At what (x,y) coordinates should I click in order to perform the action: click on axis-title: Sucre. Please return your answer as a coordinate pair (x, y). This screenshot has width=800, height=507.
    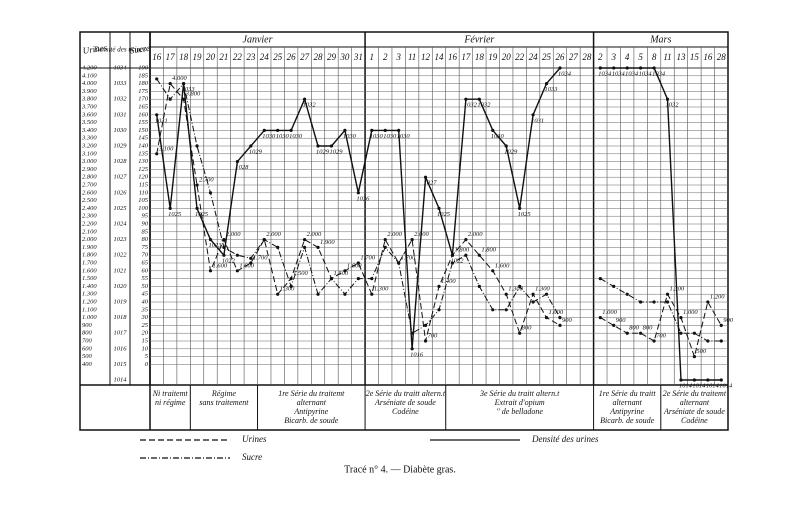
    Looking at the image, I should click on (139, 49).